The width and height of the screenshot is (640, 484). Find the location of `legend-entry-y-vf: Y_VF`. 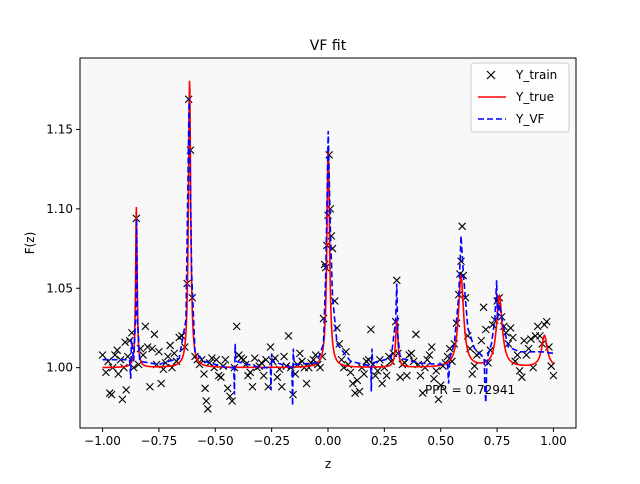

legend-entry-y-vf: Y_VF is located at coordinates (511, 119).